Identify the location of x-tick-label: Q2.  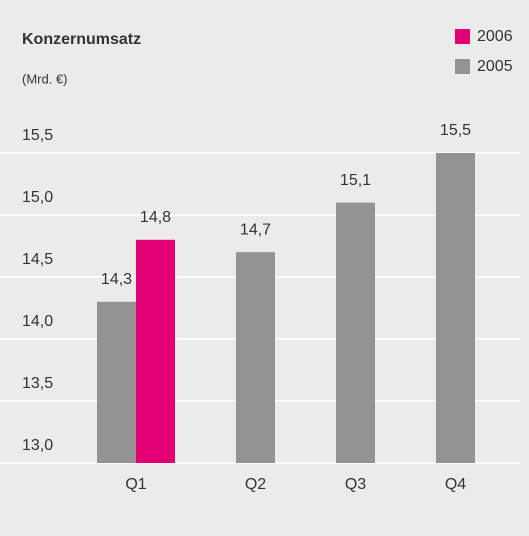
(255, 484).